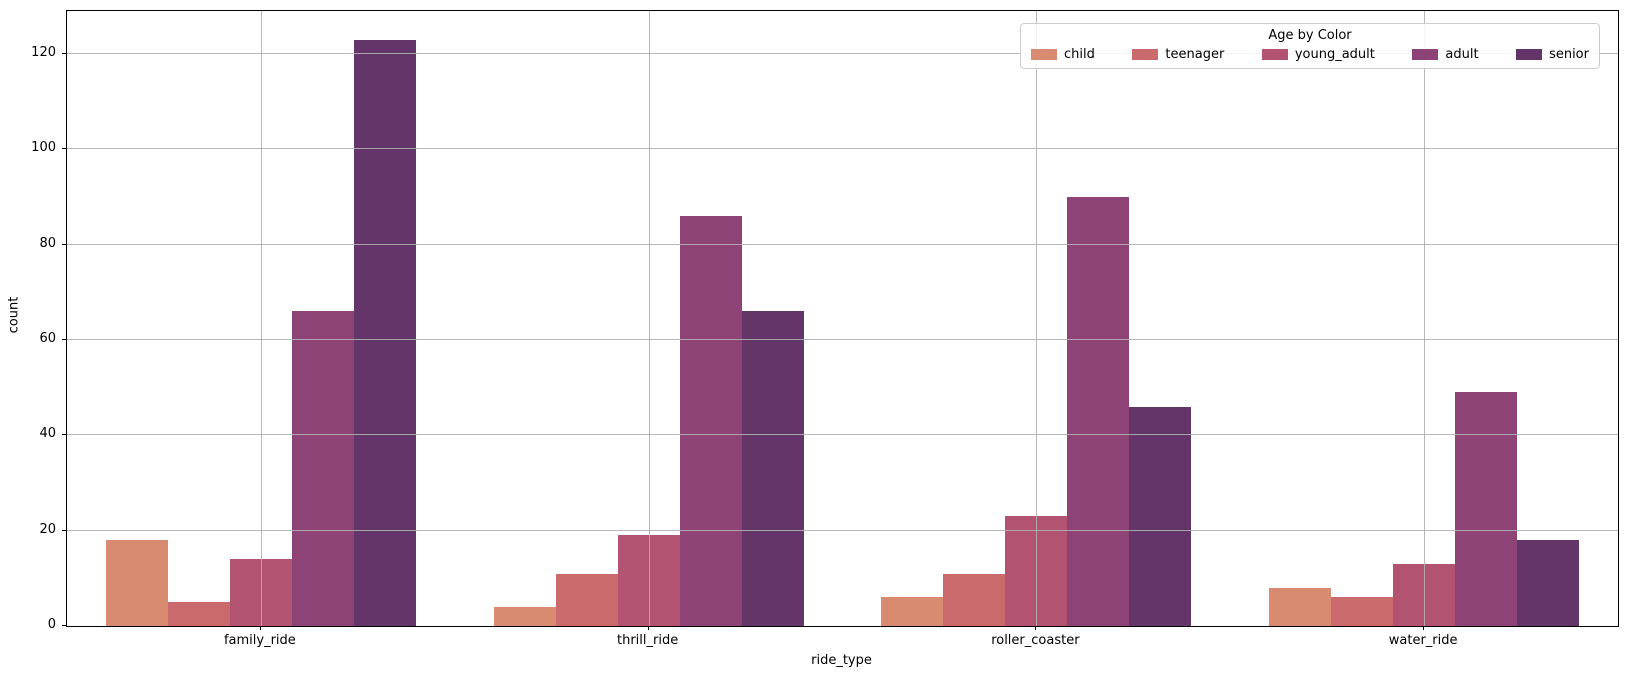 The image size is (1625, 679). I want to click on legend-label-child: child, so click(1079, 54).